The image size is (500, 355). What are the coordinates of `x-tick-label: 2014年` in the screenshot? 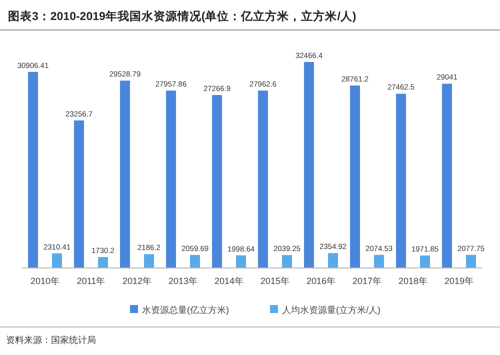 It's located at (229, 281).